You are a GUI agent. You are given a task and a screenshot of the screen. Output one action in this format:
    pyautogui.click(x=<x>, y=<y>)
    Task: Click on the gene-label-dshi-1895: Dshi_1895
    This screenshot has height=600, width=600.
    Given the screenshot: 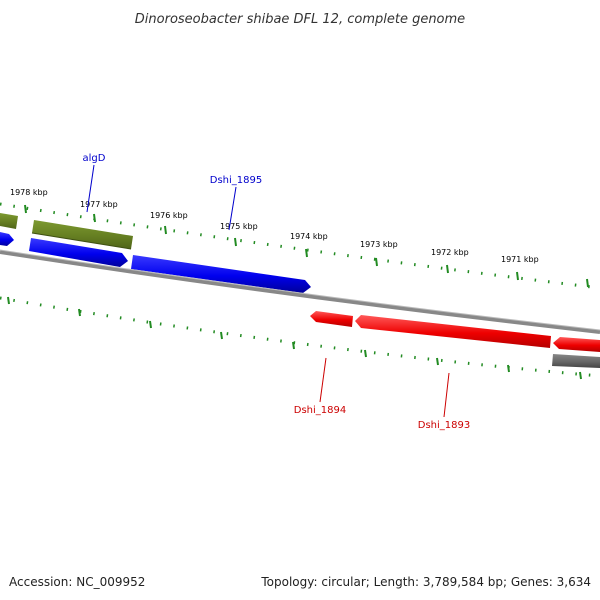 What is the action you would take?
    pyautogui.click(x=236, y=180)
    